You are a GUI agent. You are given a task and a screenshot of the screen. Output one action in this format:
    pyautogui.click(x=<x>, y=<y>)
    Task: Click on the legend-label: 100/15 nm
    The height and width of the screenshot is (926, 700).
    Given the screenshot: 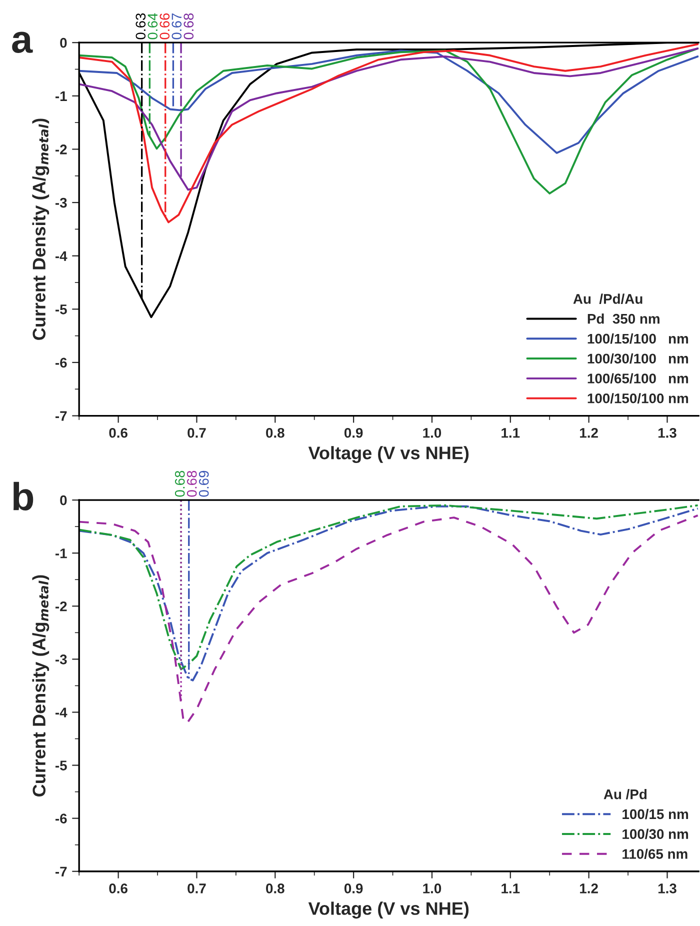 What is the action you would take?
    pyautogui.click(x=655, y=814)
    